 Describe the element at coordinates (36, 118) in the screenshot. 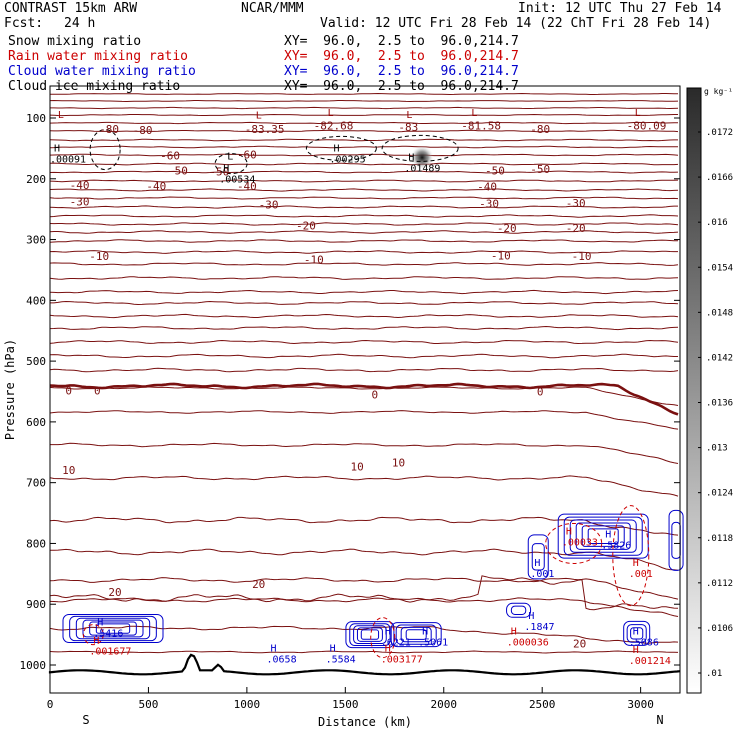

I see `y-tick-label: 100` at that location.